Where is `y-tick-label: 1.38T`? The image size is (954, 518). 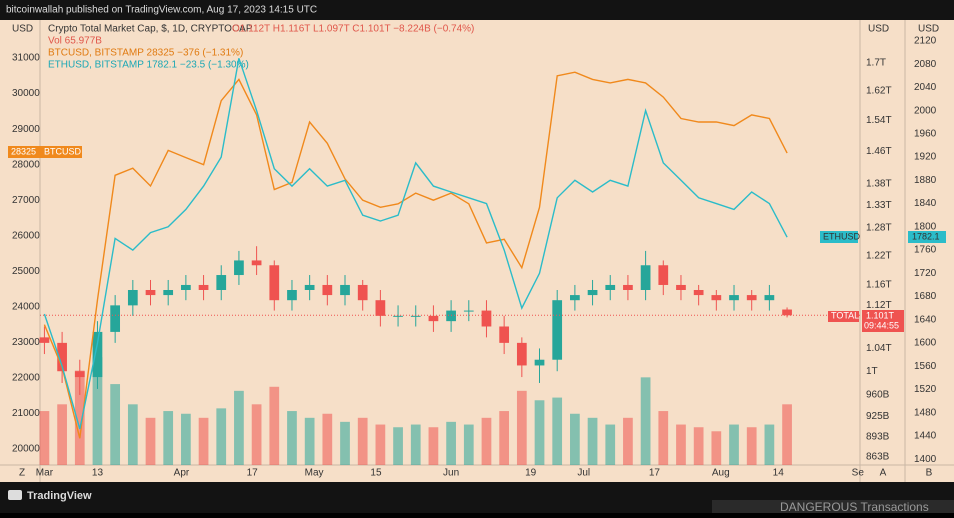
y-tick-label: 1.38T is located at coordinates (879, 184).